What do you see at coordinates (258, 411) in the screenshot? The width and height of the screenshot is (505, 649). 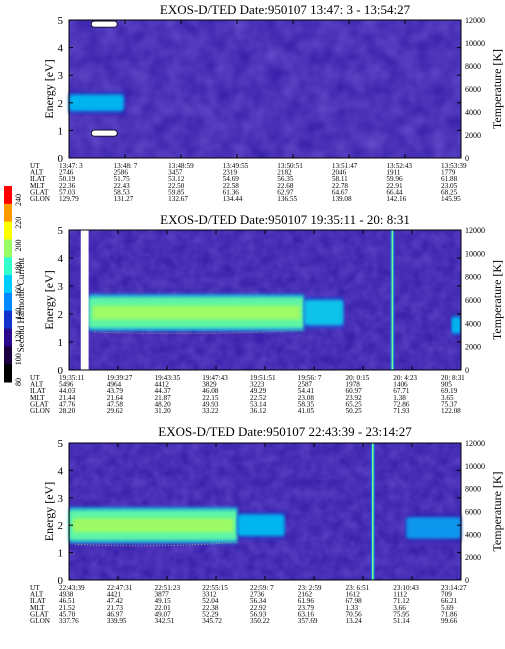 I see `ephemeris-cell: 36.12` at bounding box center [258, 411].